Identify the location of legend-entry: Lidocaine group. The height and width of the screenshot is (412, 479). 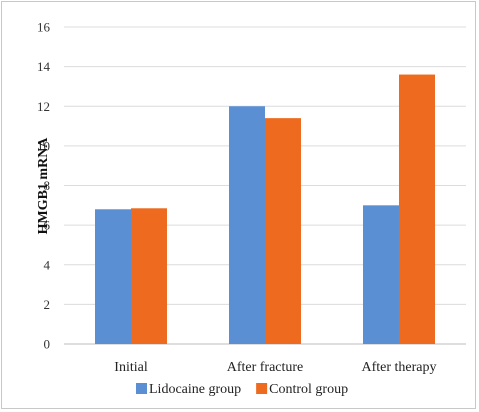
(195, 389).